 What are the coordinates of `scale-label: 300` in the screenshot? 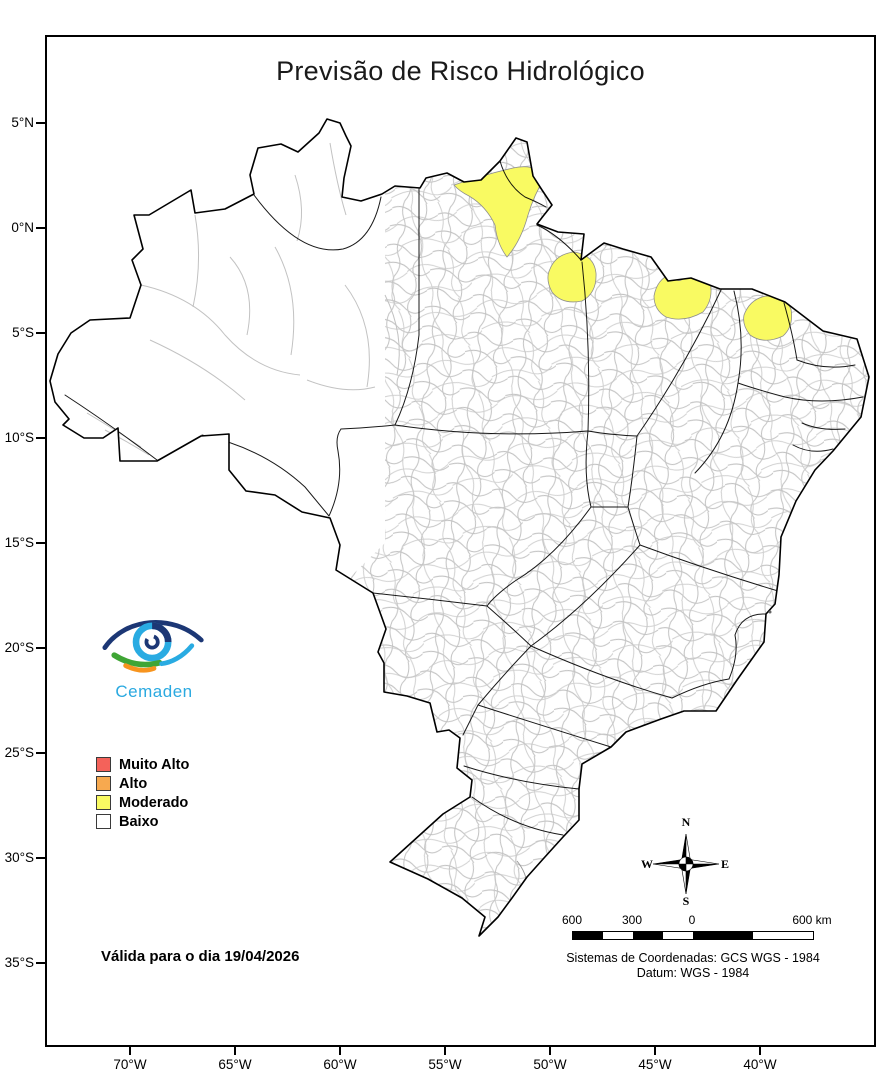 It's located at (632, 920).